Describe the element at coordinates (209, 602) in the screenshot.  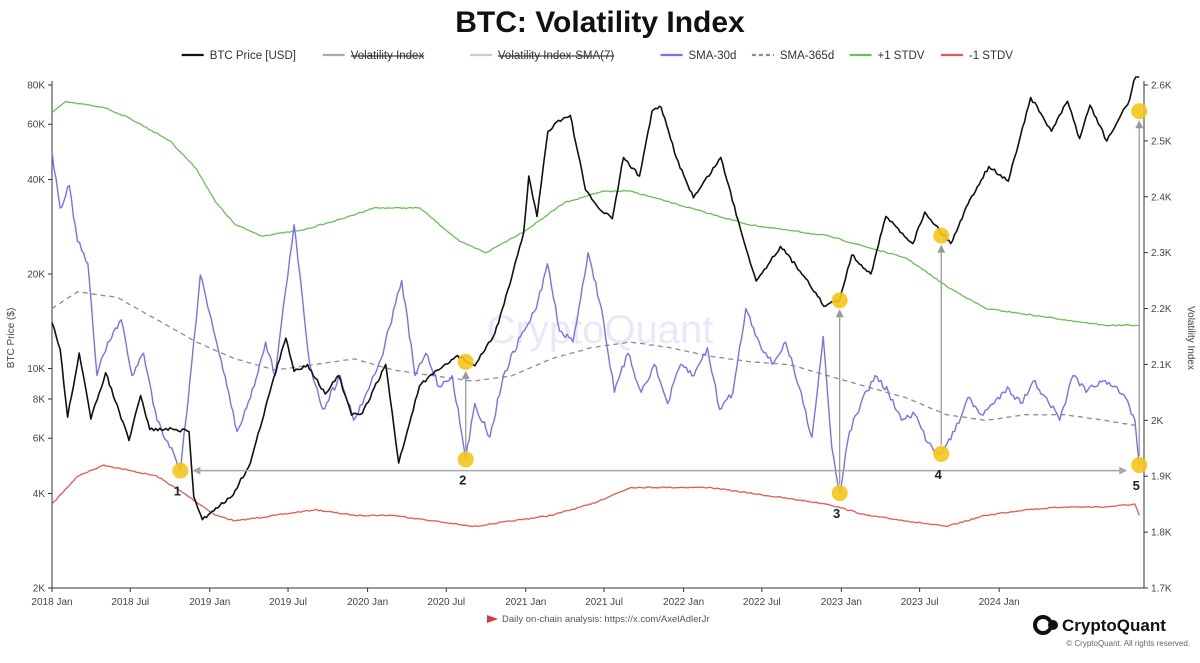
I see `x-tick-label: 2019 Jan` at that location.